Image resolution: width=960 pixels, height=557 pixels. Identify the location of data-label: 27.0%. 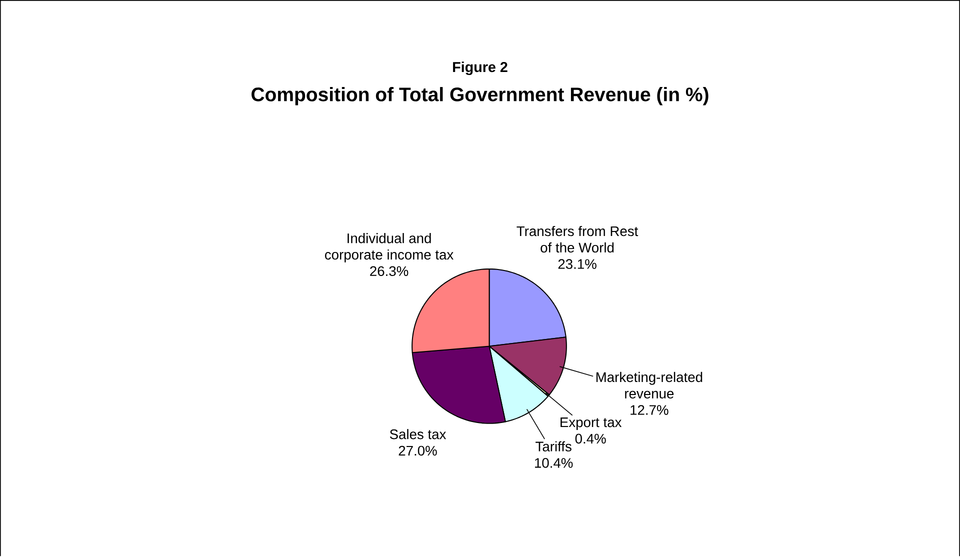
(417, 451).